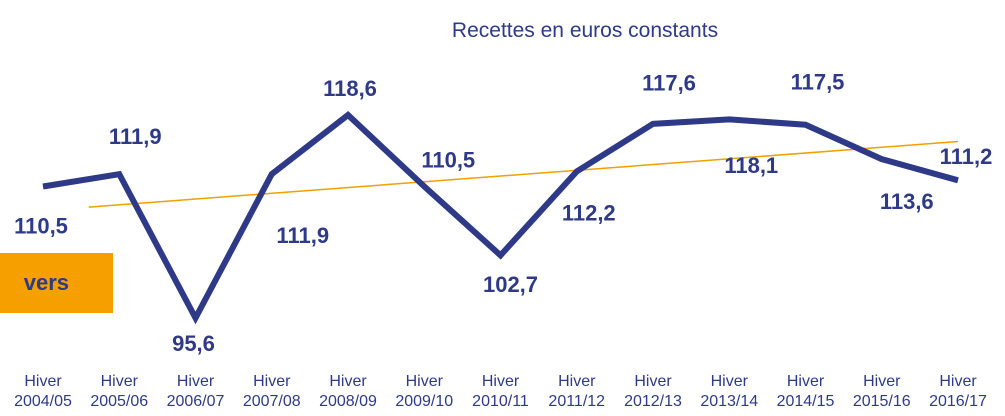  I want to click on x-tick-label: Hiver 2009/10, so click(424, 391).